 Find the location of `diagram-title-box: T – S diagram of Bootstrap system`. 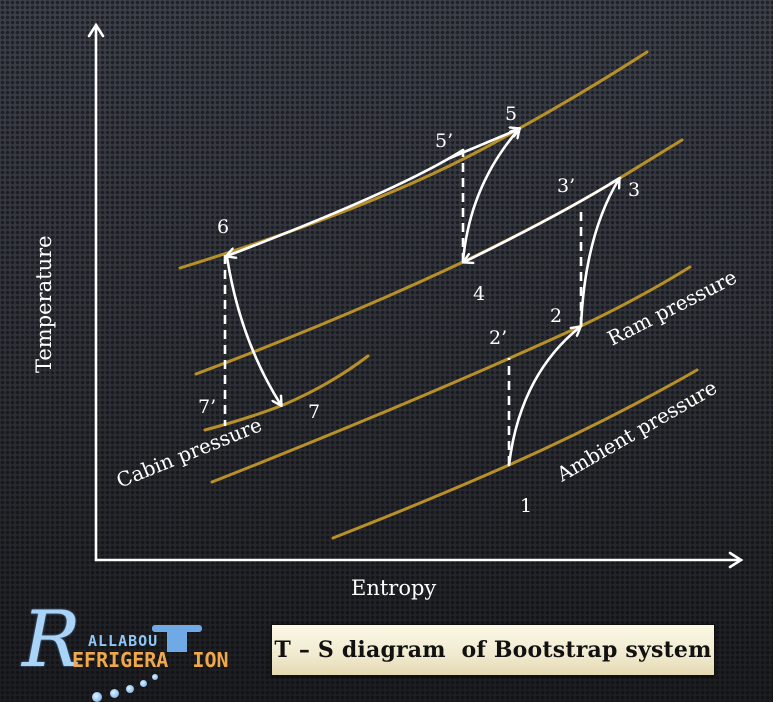

diagram-title-box: T – S diagram of Bootstrap system is located at coordinates (493, 650).